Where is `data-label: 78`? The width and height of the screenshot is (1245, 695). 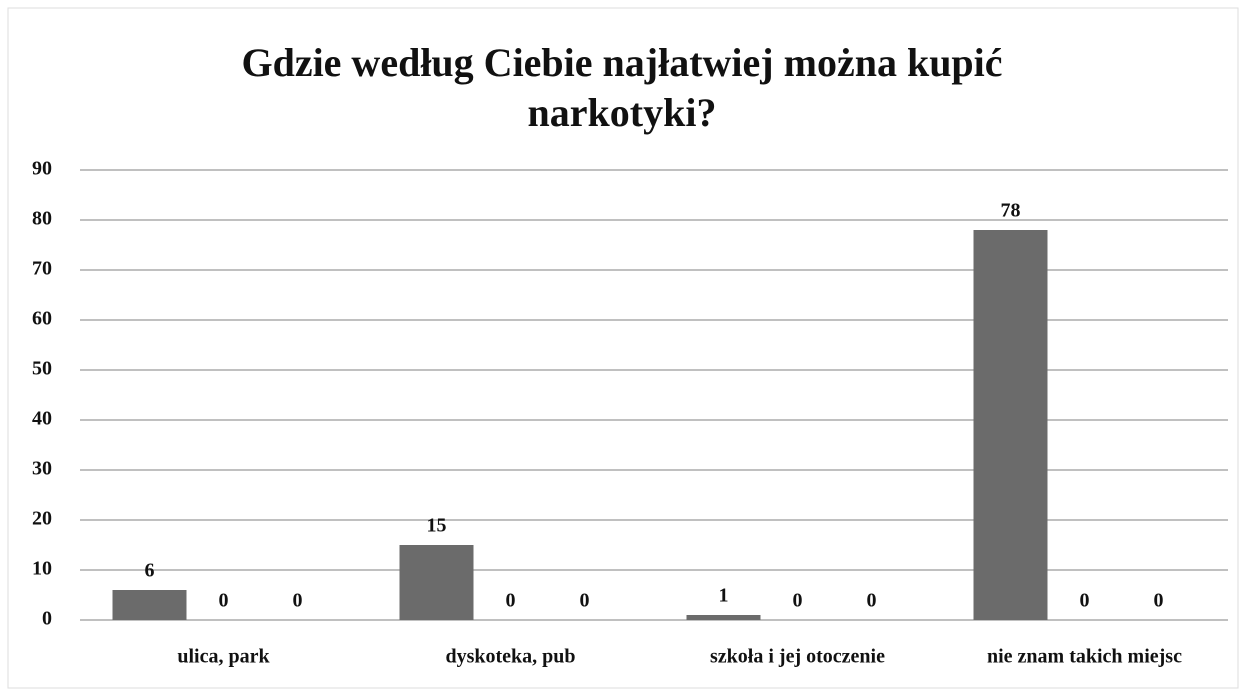 data-label: 78 is located at coordinates (1011, 211).